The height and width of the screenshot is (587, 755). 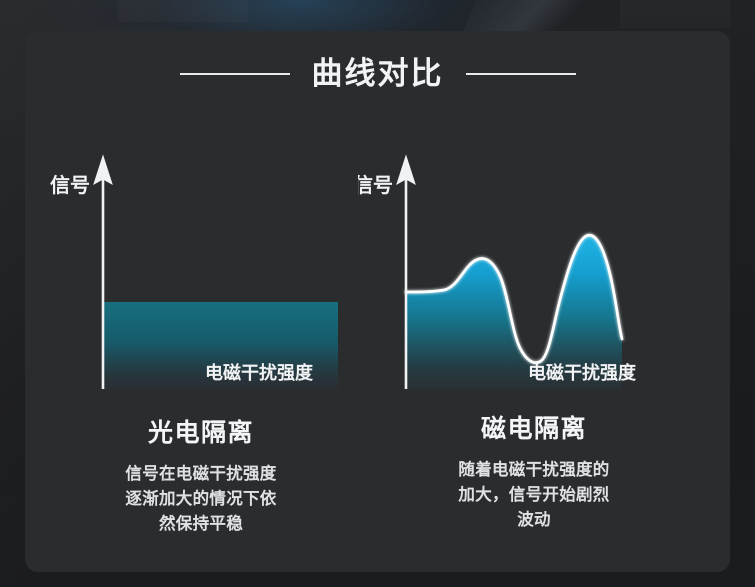 What do you see at coordinates (520, 73) in the screenshot?
I see `header-rule-right` at bounding box center [520, 73].